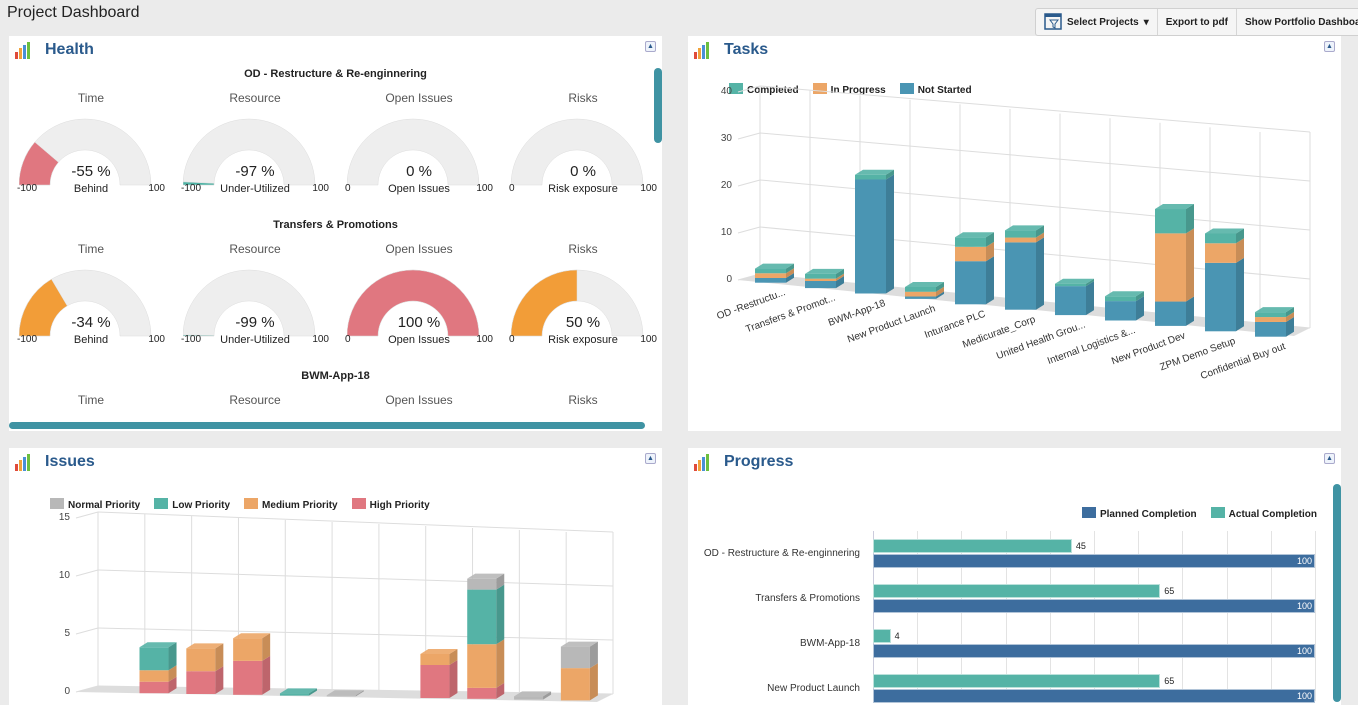  What do you see at coordinates (191, 188) in the screenshot?
I see `gauge-min: -100` at bounding box center [191, 188].